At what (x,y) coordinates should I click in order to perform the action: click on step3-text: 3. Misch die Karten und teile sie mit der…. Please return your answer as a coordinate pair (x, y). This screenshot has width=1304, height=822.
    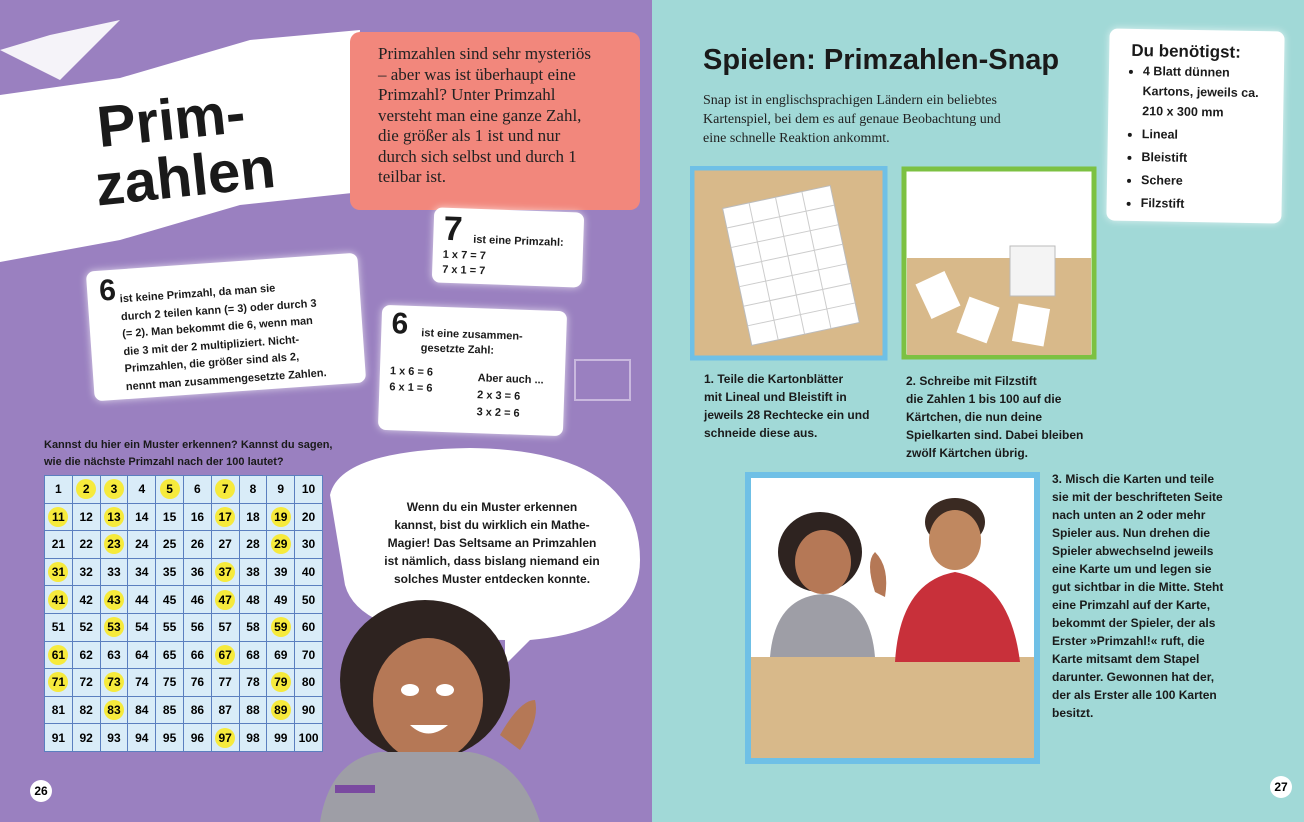
    Looking at the image, I should click on (1137, 596).